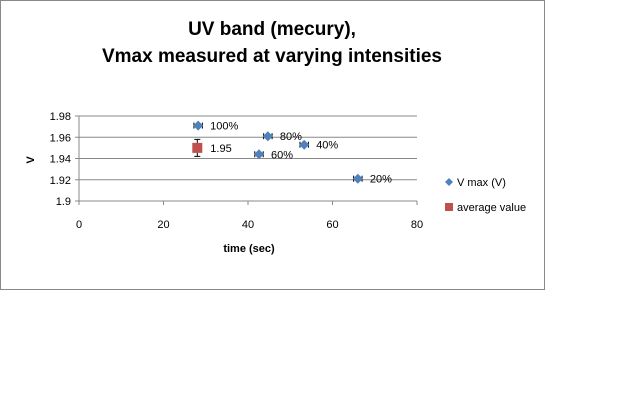 Image resolution: width=640 pixels, height=400 pixels. Describe the element at coordinates (491, 208) in the screenshot. I see `legend-entry: average value` at that location.